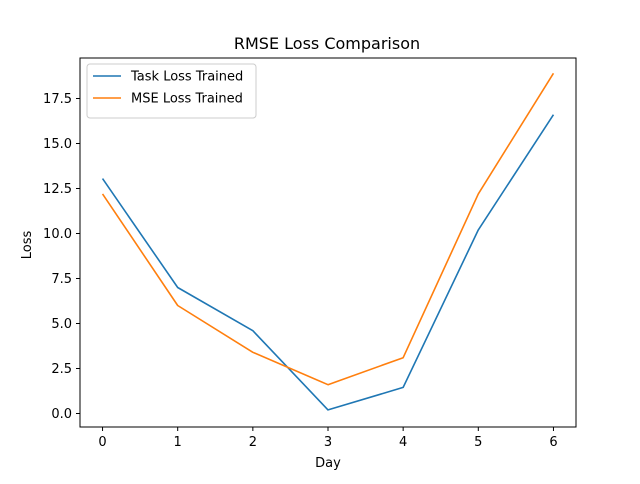 Image resolution: width=640 pixels, height=484 pixels. I want to click on y-tick-label: 10.0, so click(57, 234).